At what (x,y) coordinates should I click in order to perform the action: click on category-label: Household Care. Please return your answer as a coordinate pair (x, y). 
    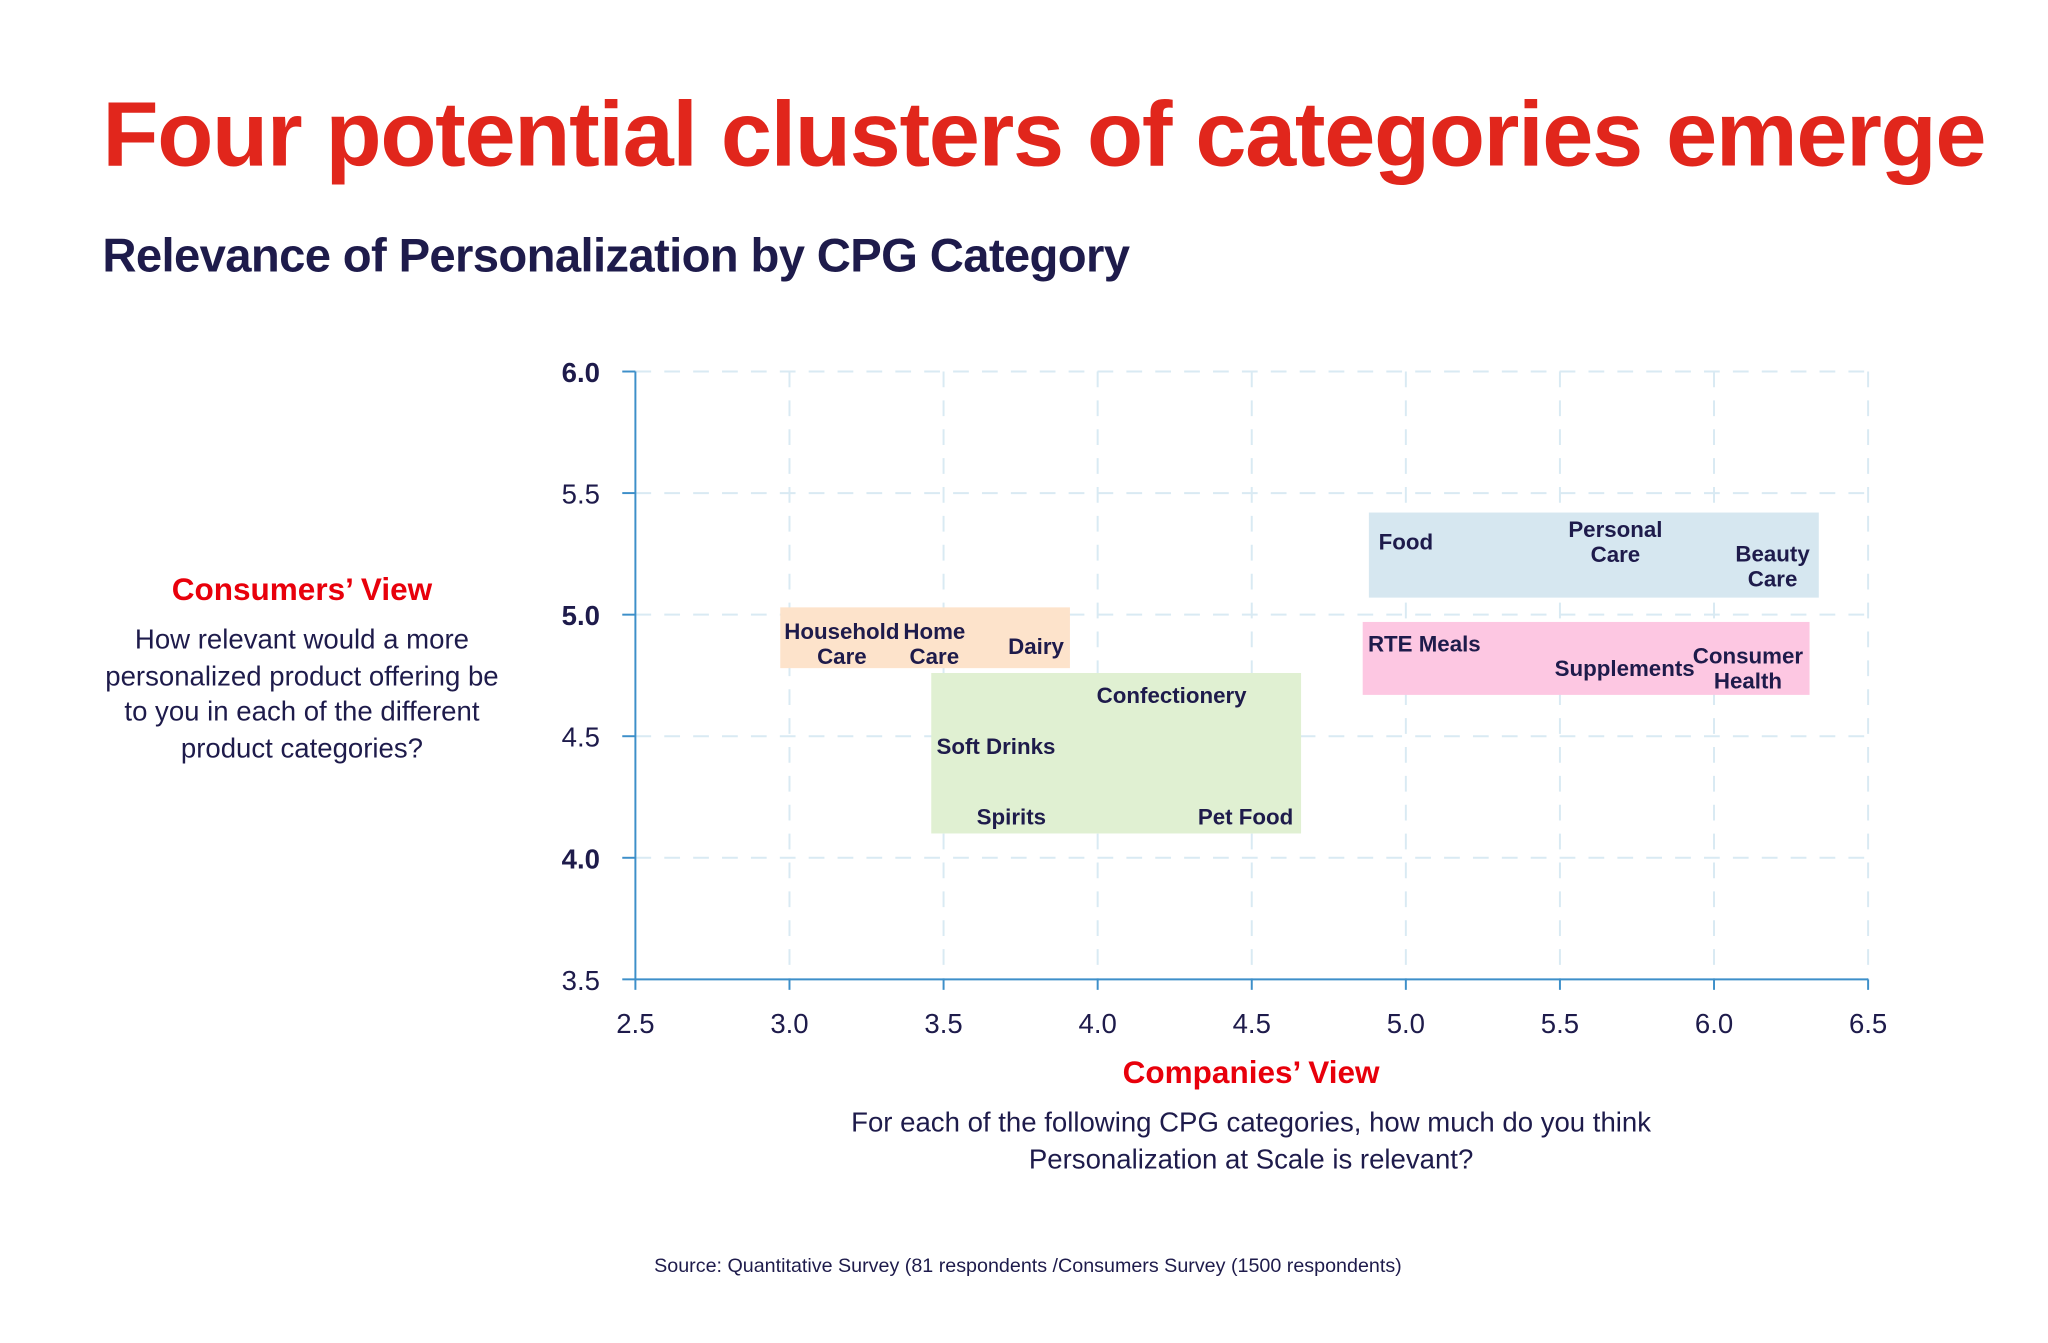
    Looking at the image, I should click on (841, 644).